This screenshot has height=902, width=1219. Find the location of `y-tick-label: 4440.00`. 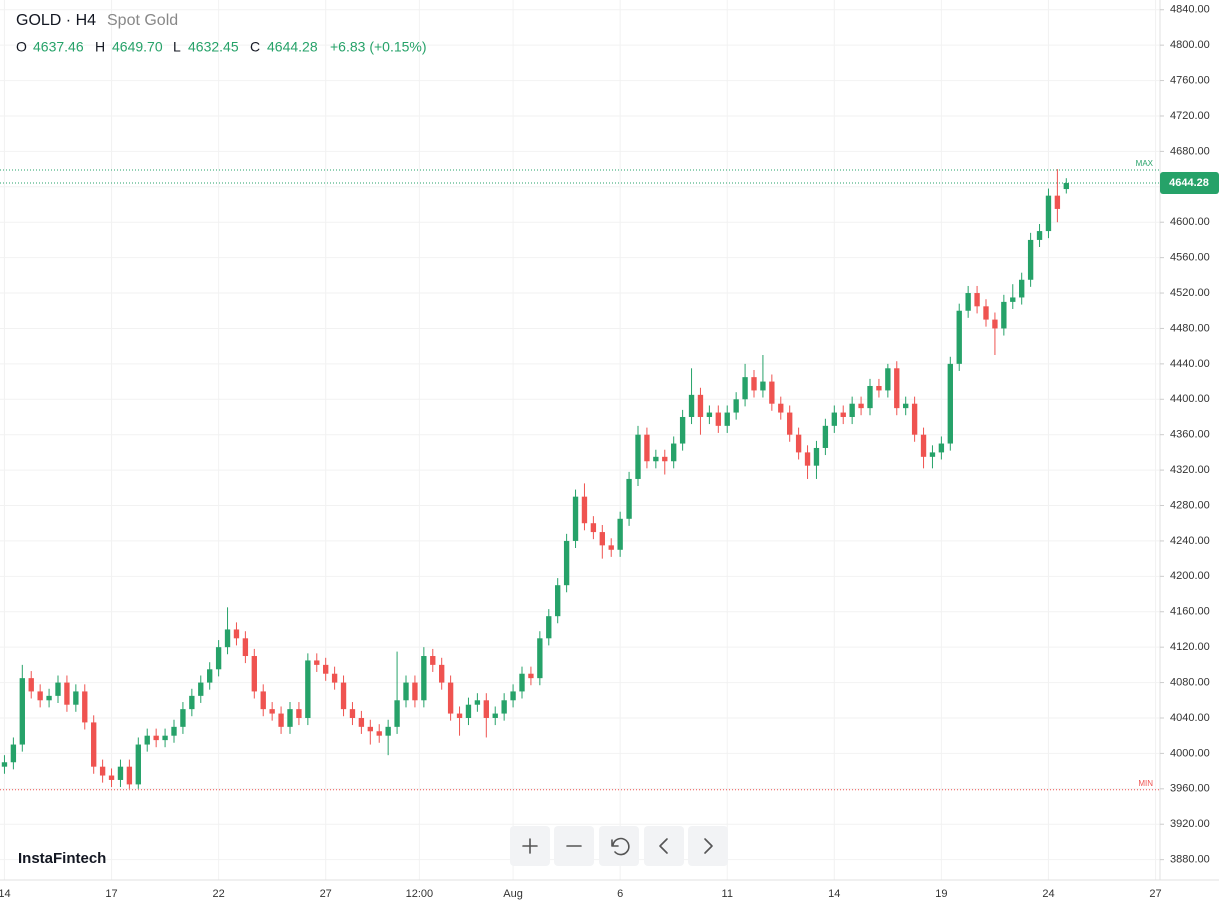

y-tick-label: 4440.00 is located at coordinates (1190, 364).